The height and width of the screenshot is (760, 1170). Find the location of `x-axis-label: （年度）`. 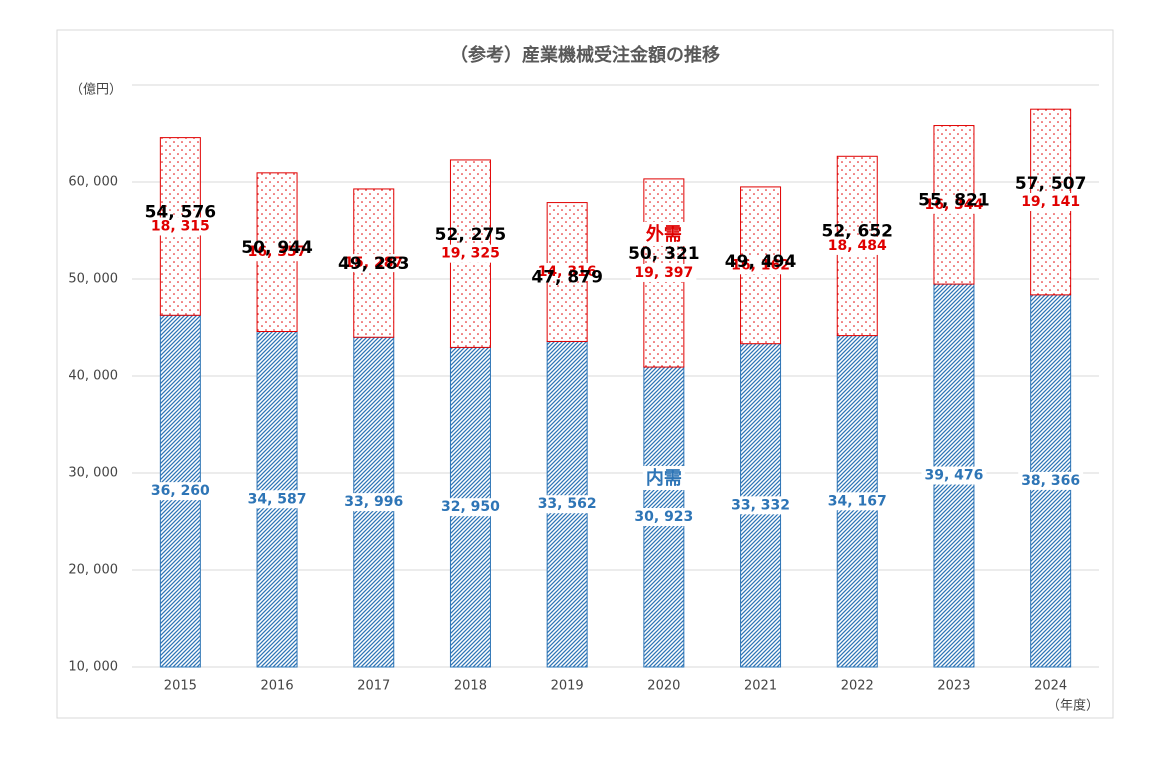

x-axis-label: （年度） is located at coordinates (1073, 706).